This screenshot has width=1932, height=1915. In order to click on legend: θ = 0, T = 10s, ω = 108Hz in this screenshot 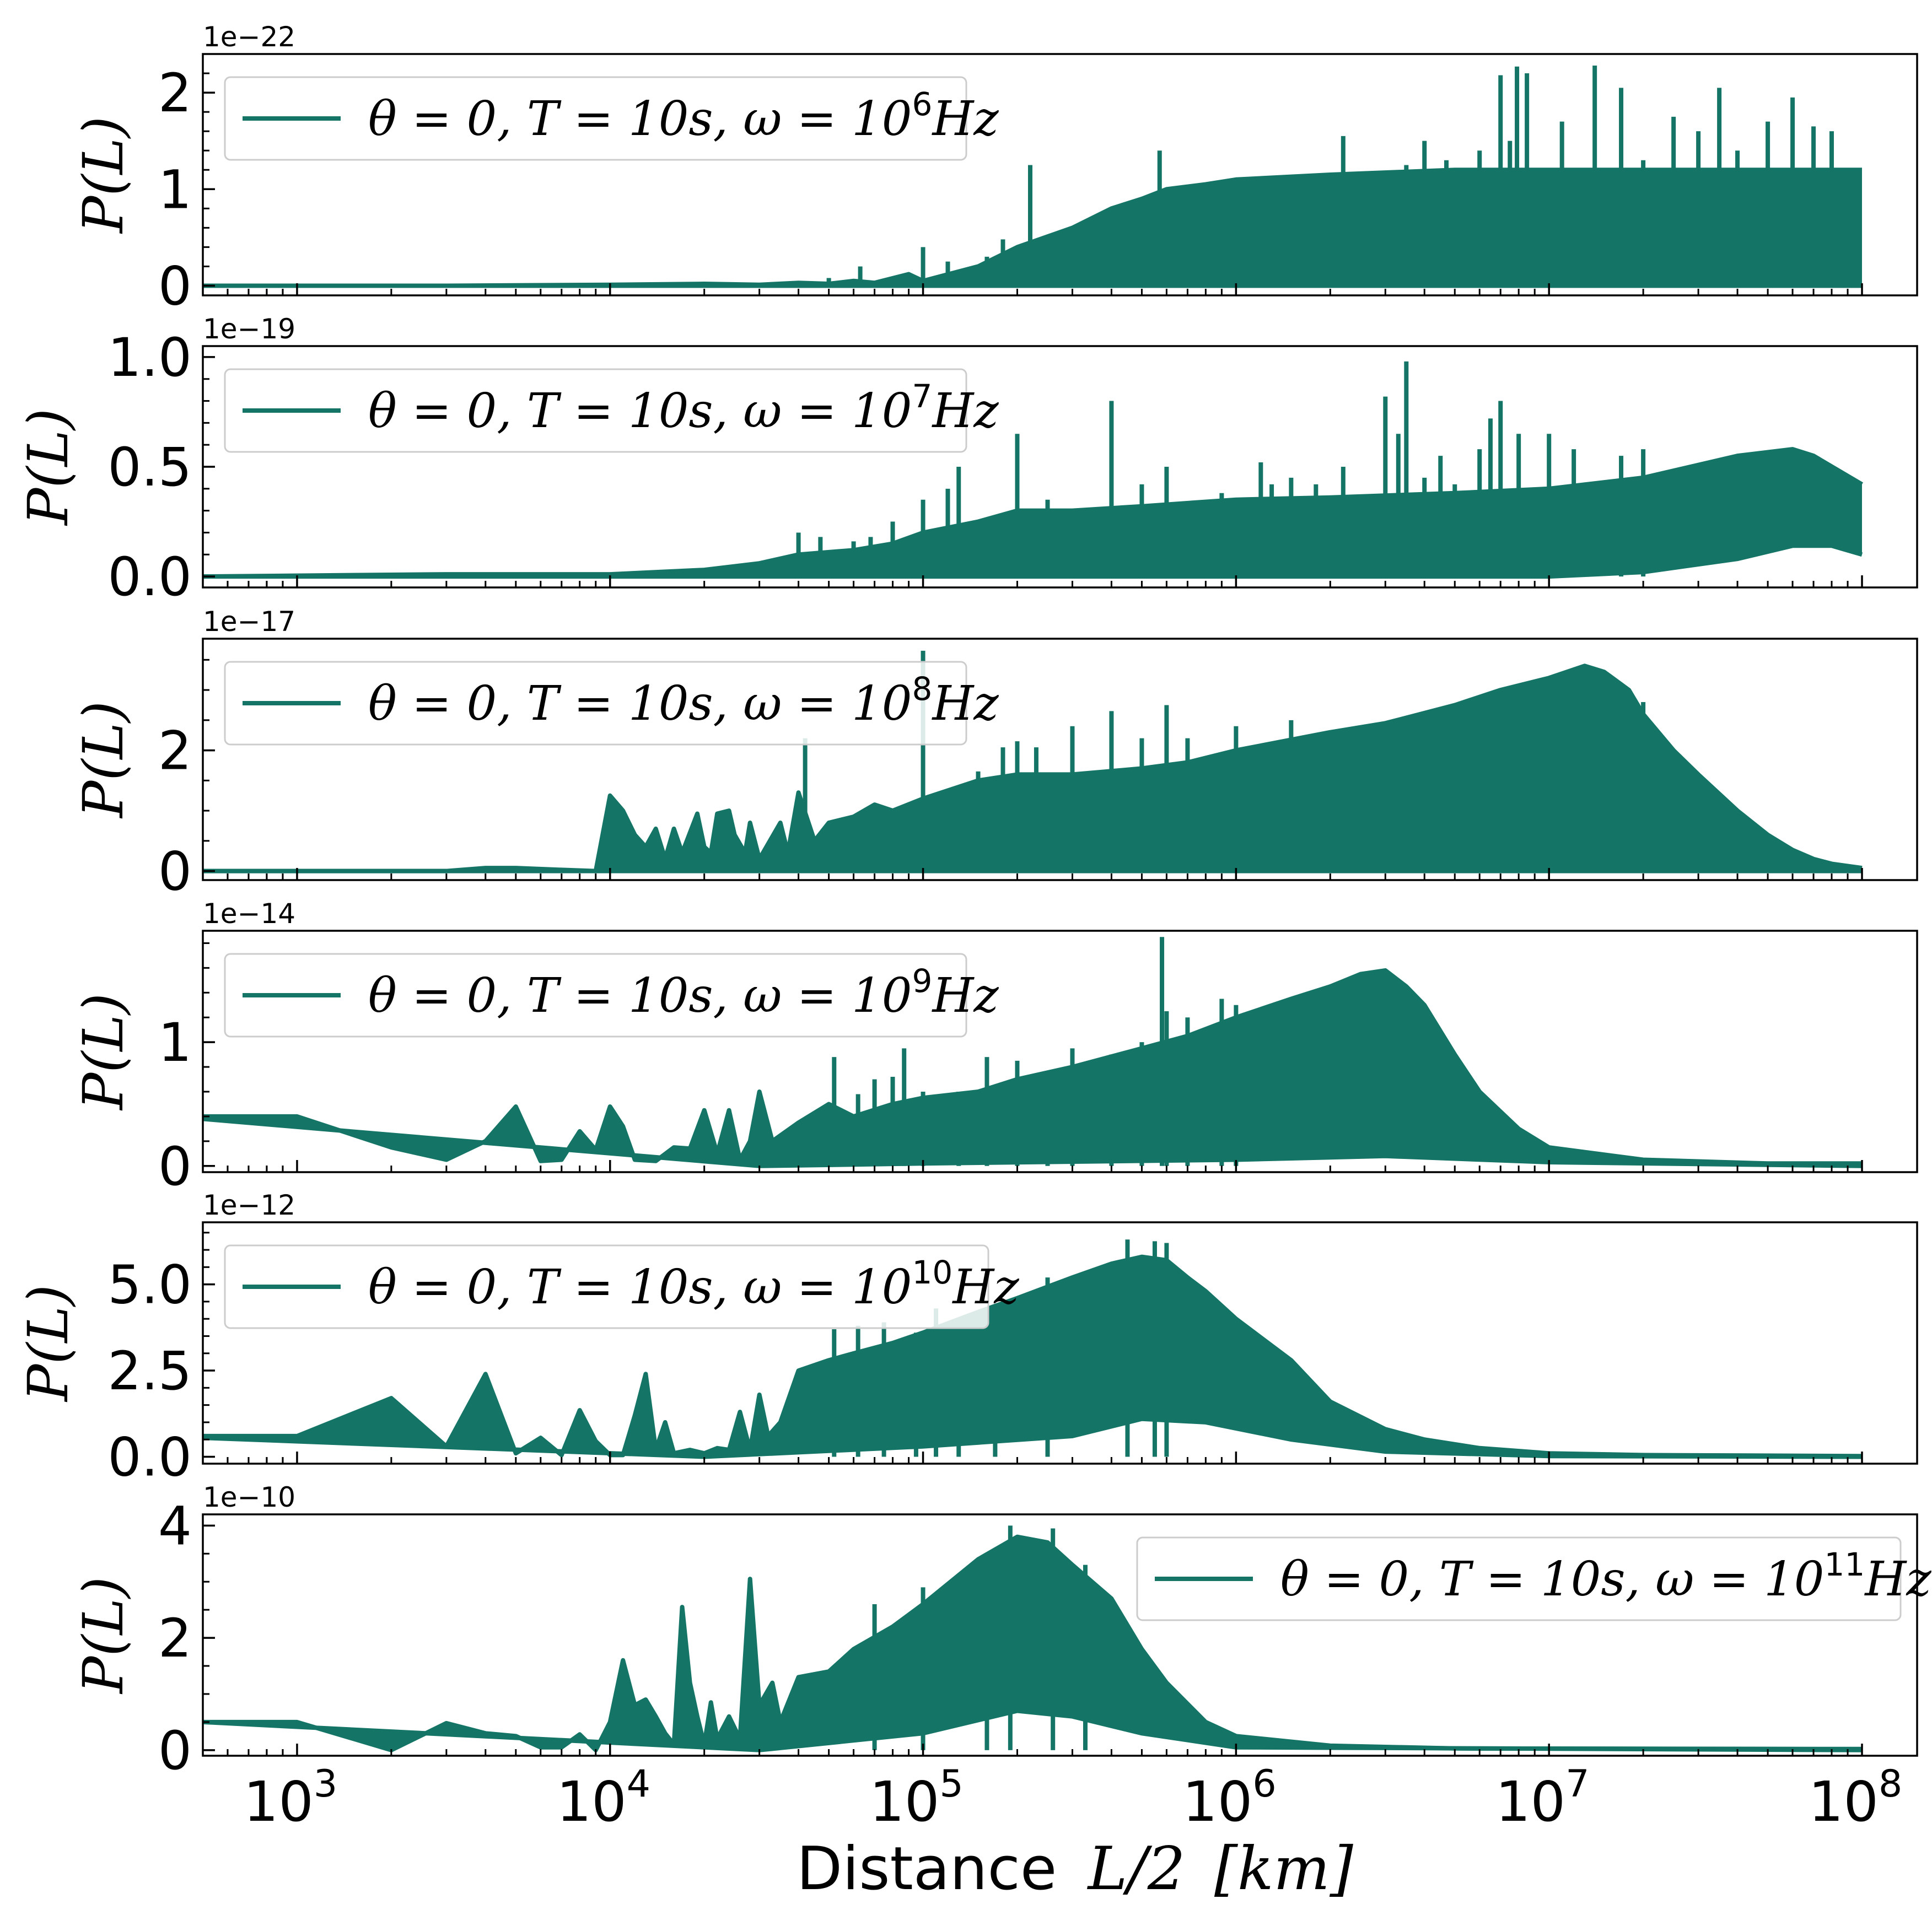, I will do `click(611, 703)`.